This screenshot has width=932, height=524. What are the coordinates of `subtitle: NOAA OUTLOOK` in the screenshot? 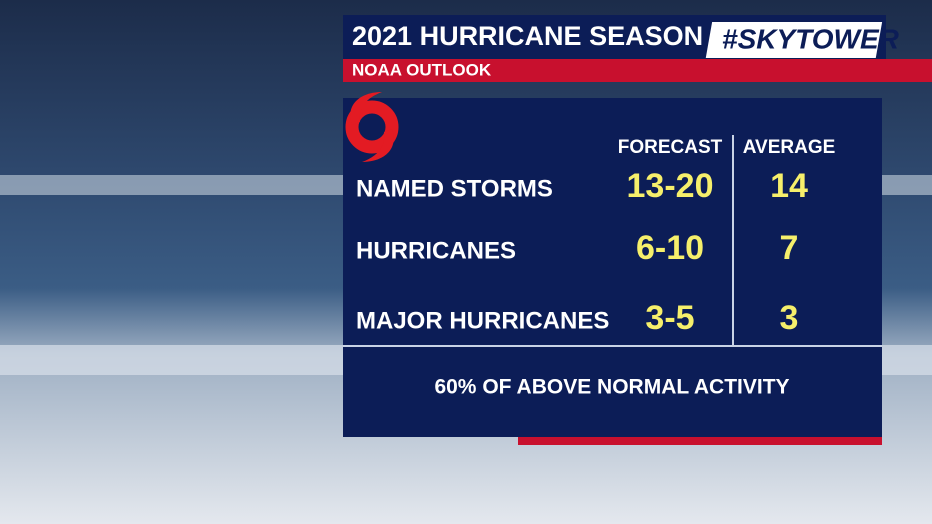 It's located at (422, 69).